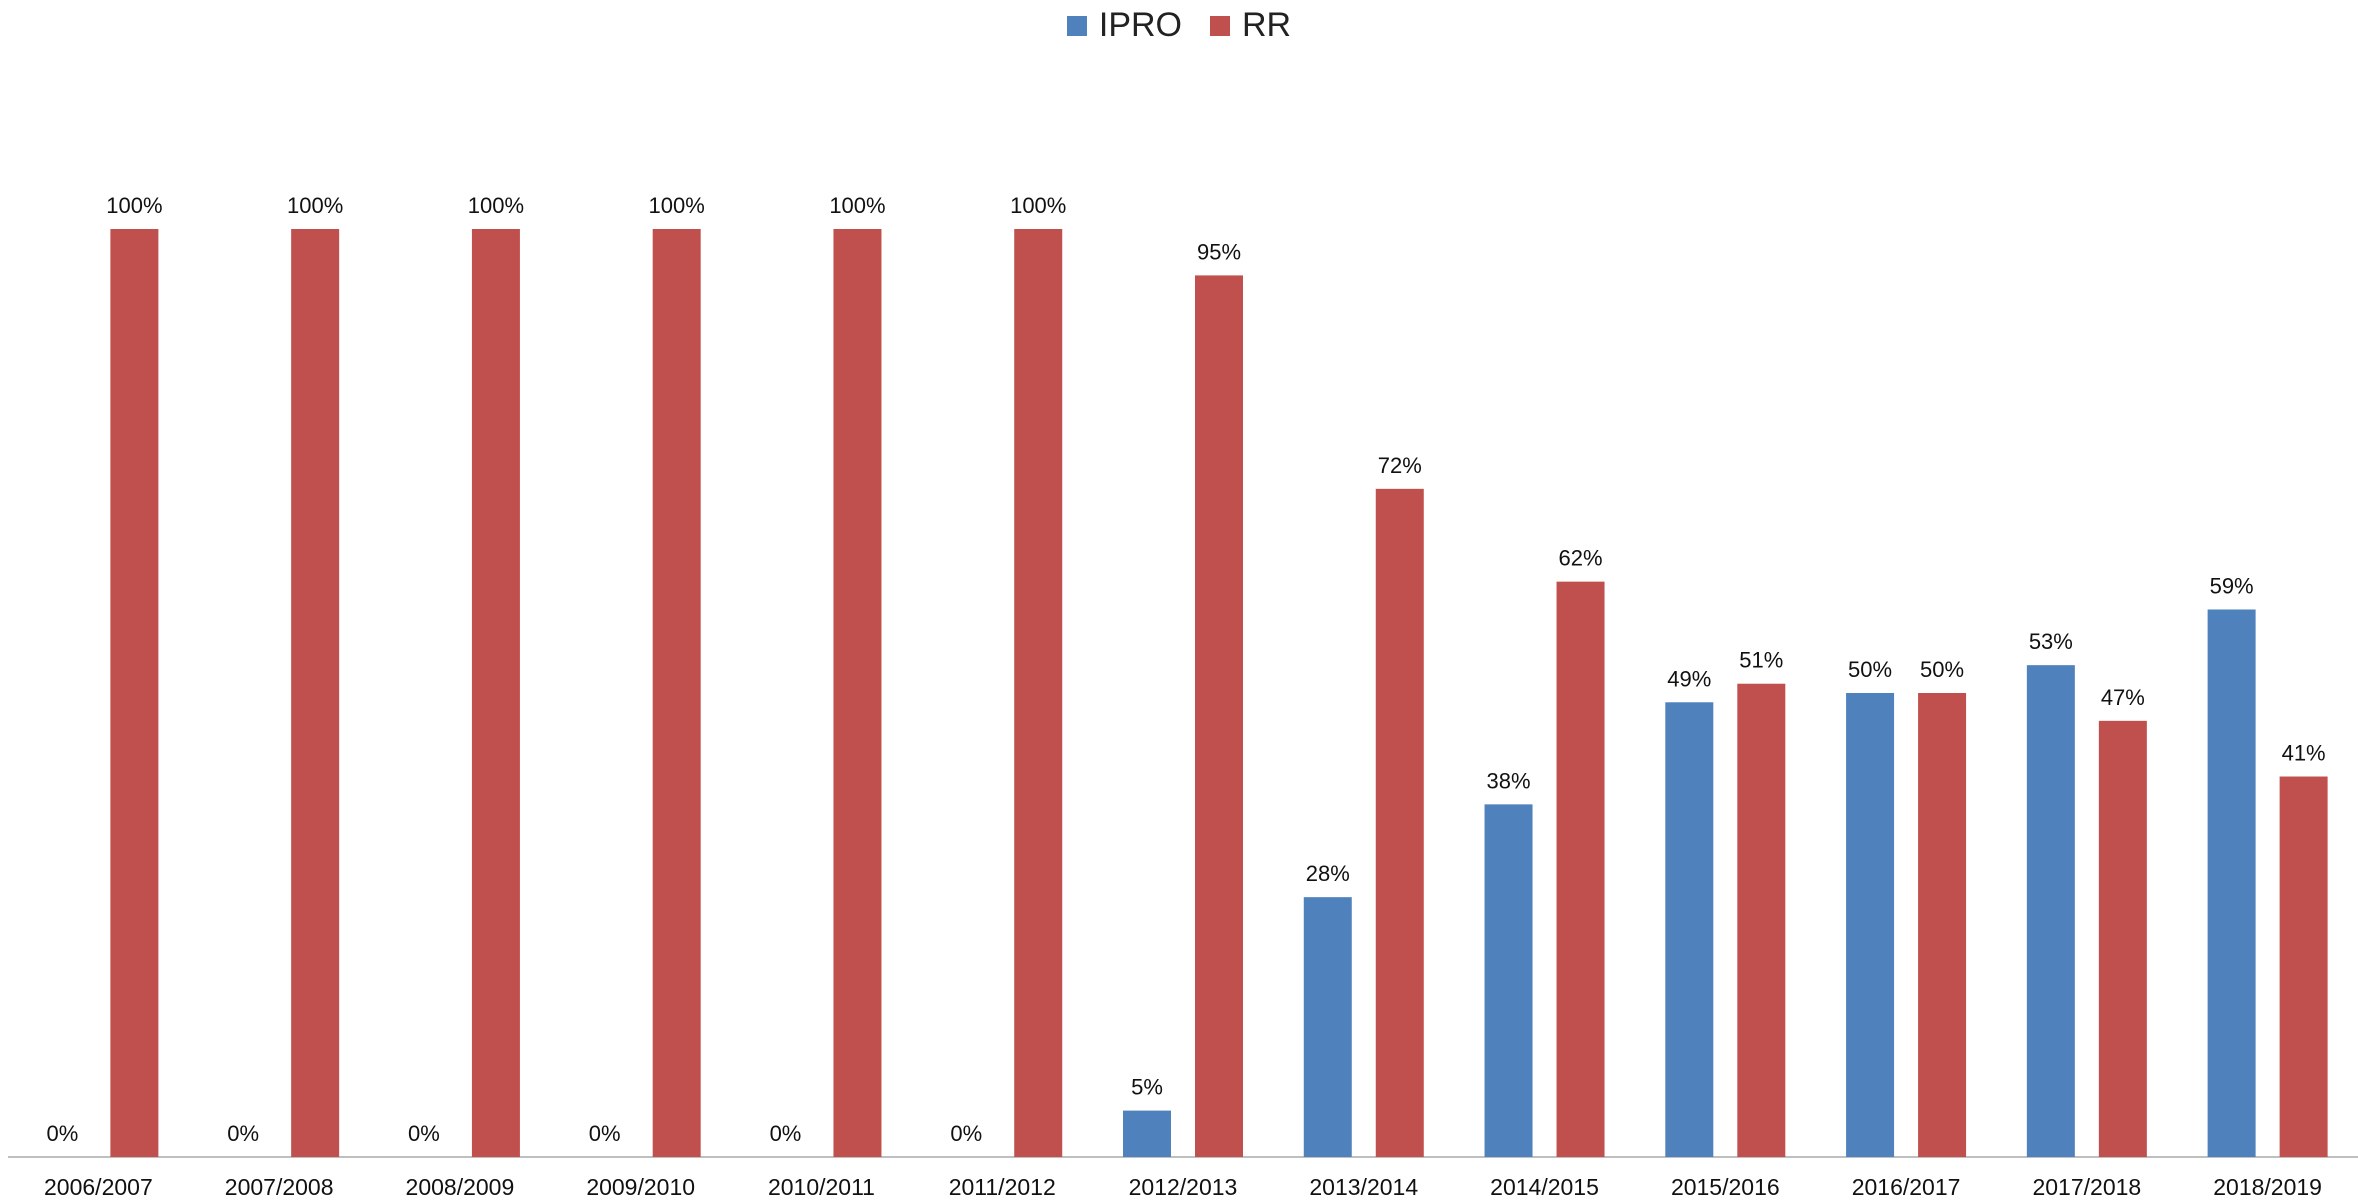 The width and height of the screenshot is (2358, 1203). What do you see at coordinates (1140, 25) in the screenshot?
I see `legend-label-ipro: IPRO` at bounding box center [1140, 25].